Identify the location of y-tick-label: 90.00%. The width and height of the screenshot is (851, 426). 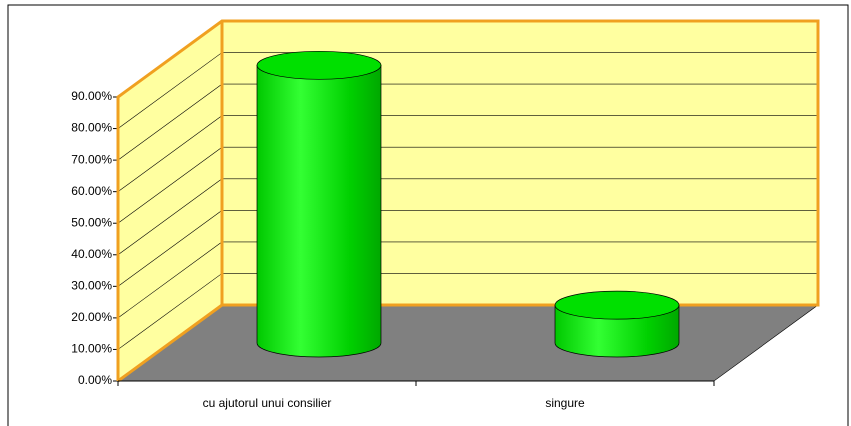
(91, 96).